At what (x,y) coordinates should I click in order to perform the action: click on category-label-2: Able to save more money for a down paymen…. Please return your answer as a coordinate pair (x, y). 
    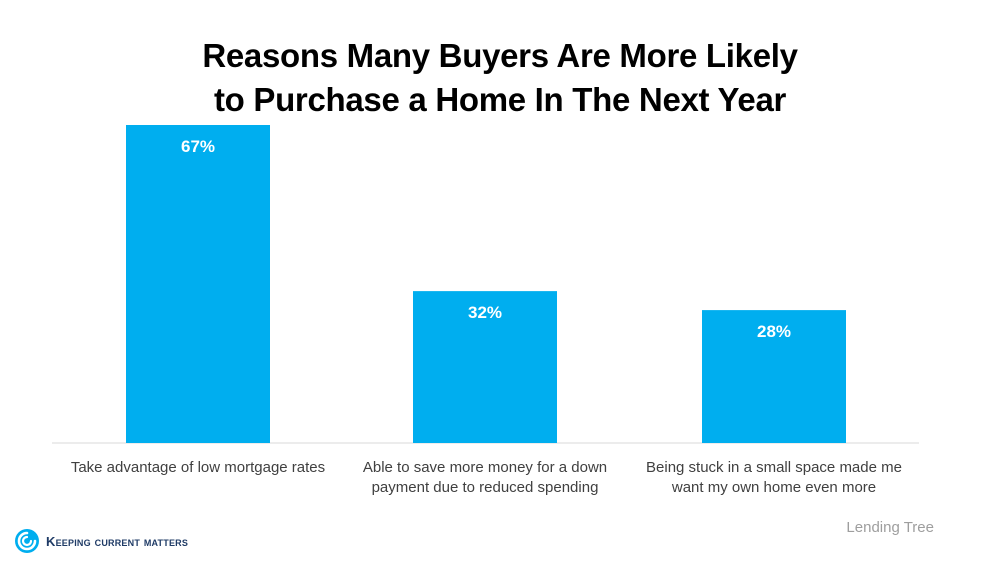
    Looking at the image, I should click on (485, 478).